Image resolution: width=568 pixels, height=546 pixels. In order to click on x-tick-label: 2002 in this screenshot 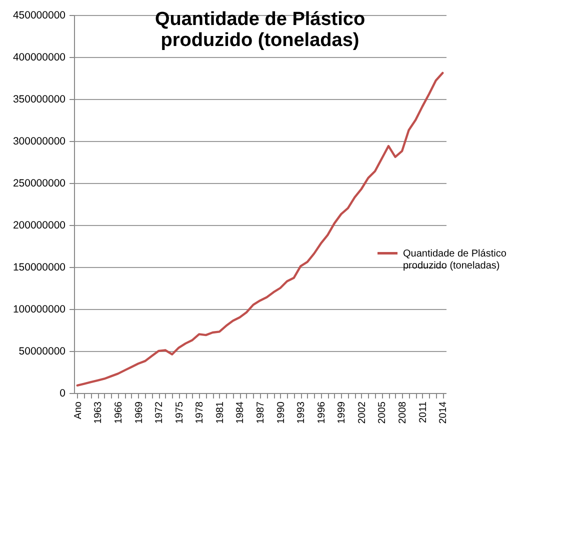, I will do `click(362, 412)`.